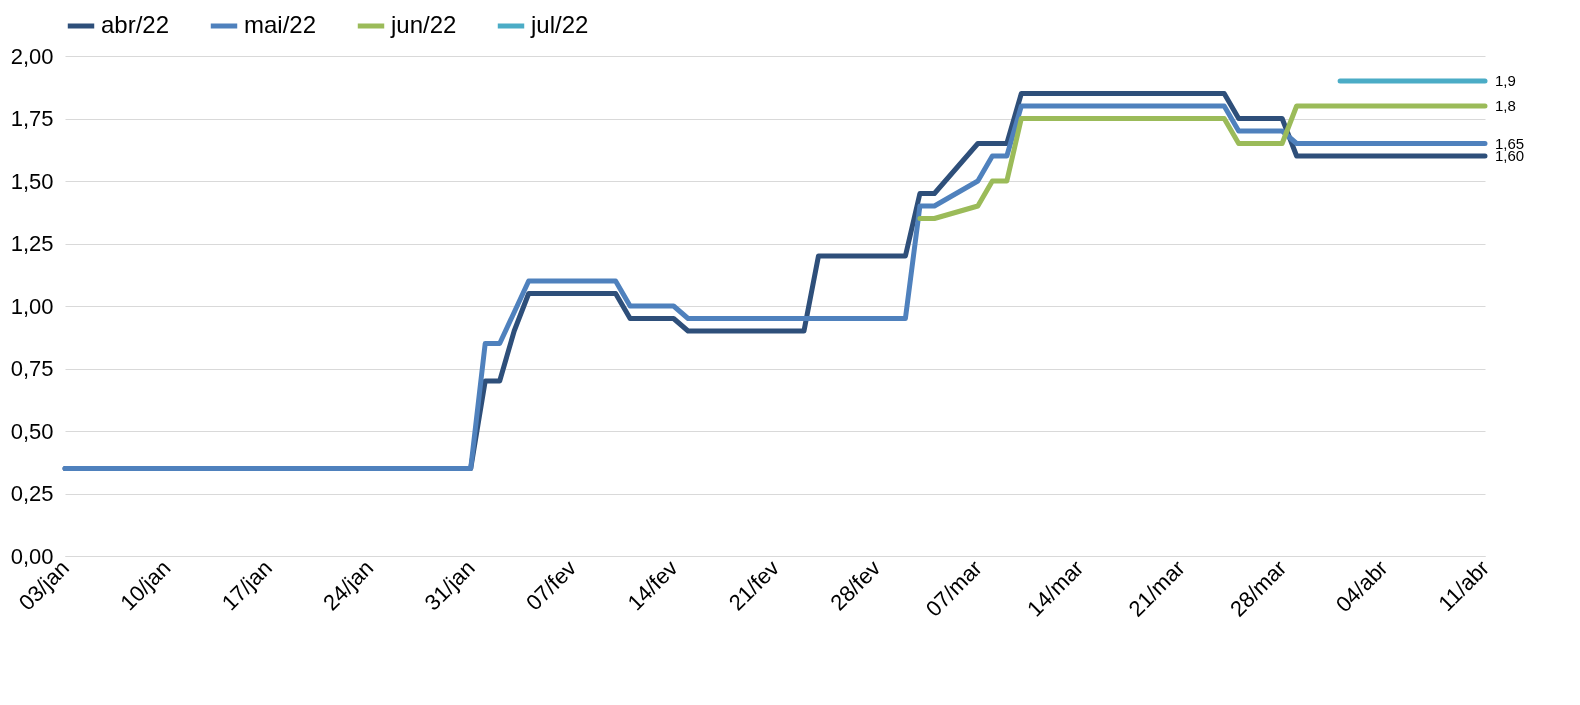 This screenshot has width=1580, height=705. What do you see at coordinates (280, 24) in the screenshot?
I see `legend-label: mai/22` at bounding box center [280, 24].